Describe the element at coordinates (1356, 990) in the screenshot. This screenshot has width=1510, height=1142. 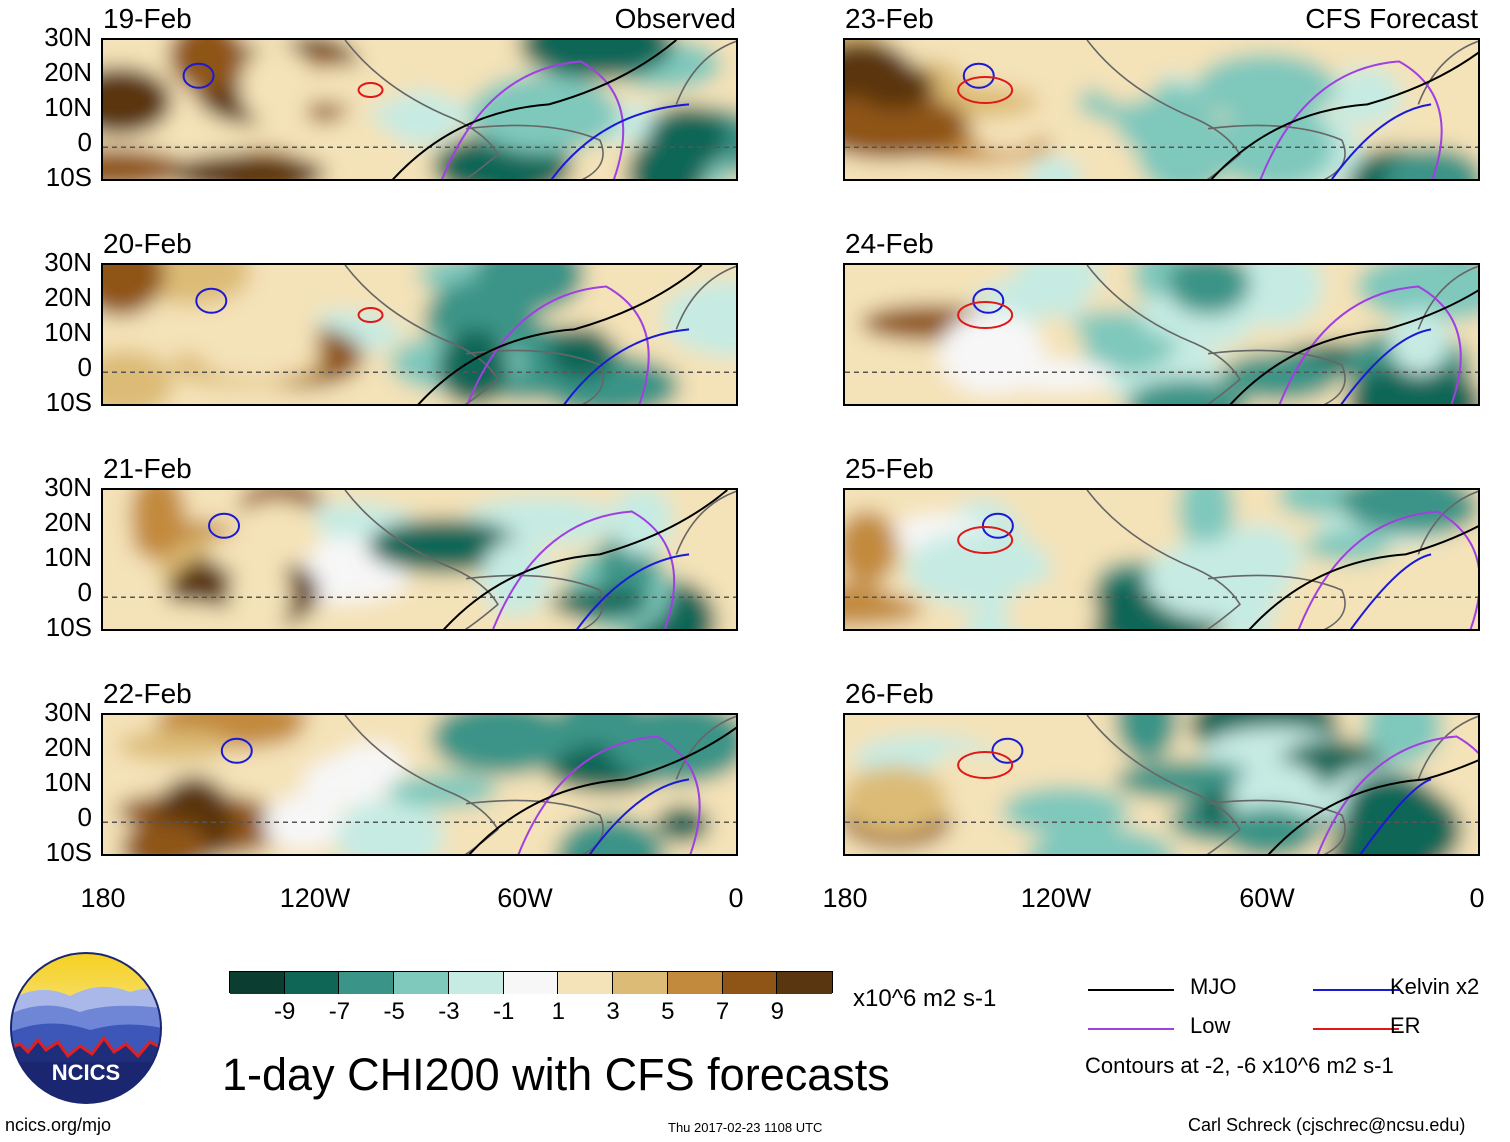
I see `legend-kelvin-line` at that location.